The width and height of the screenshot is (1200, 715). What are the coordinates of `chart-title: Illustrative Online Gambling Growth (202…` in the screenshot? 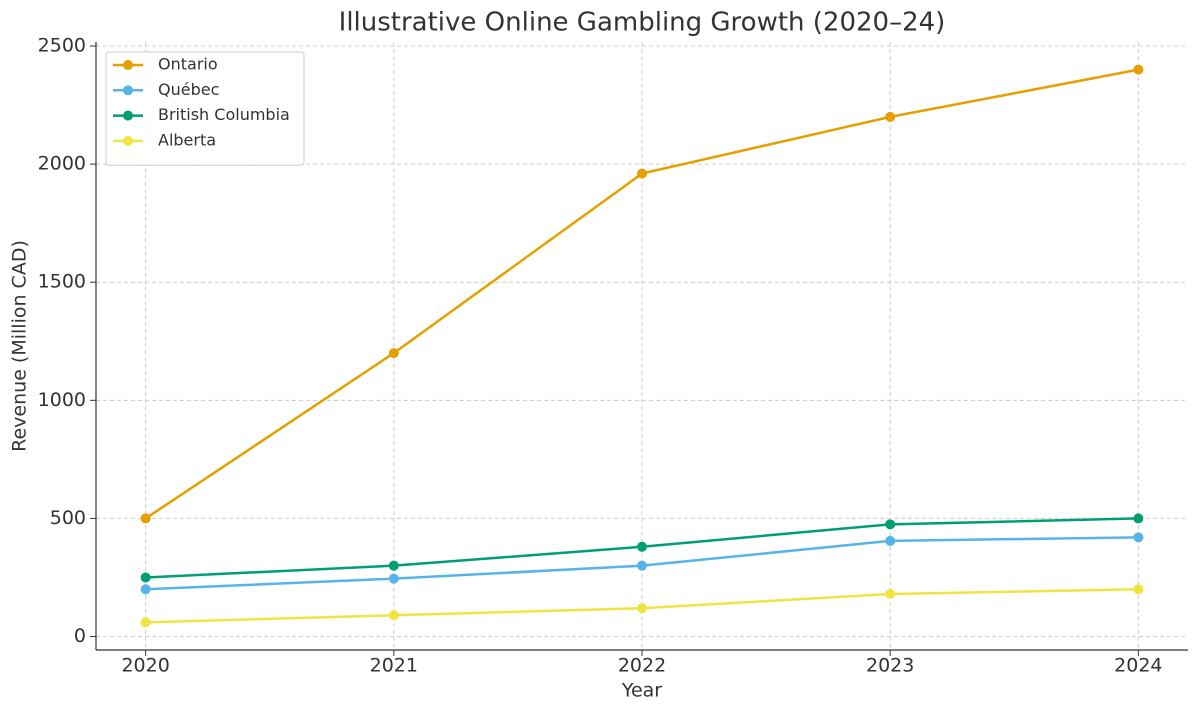 It's located at (642, 23).